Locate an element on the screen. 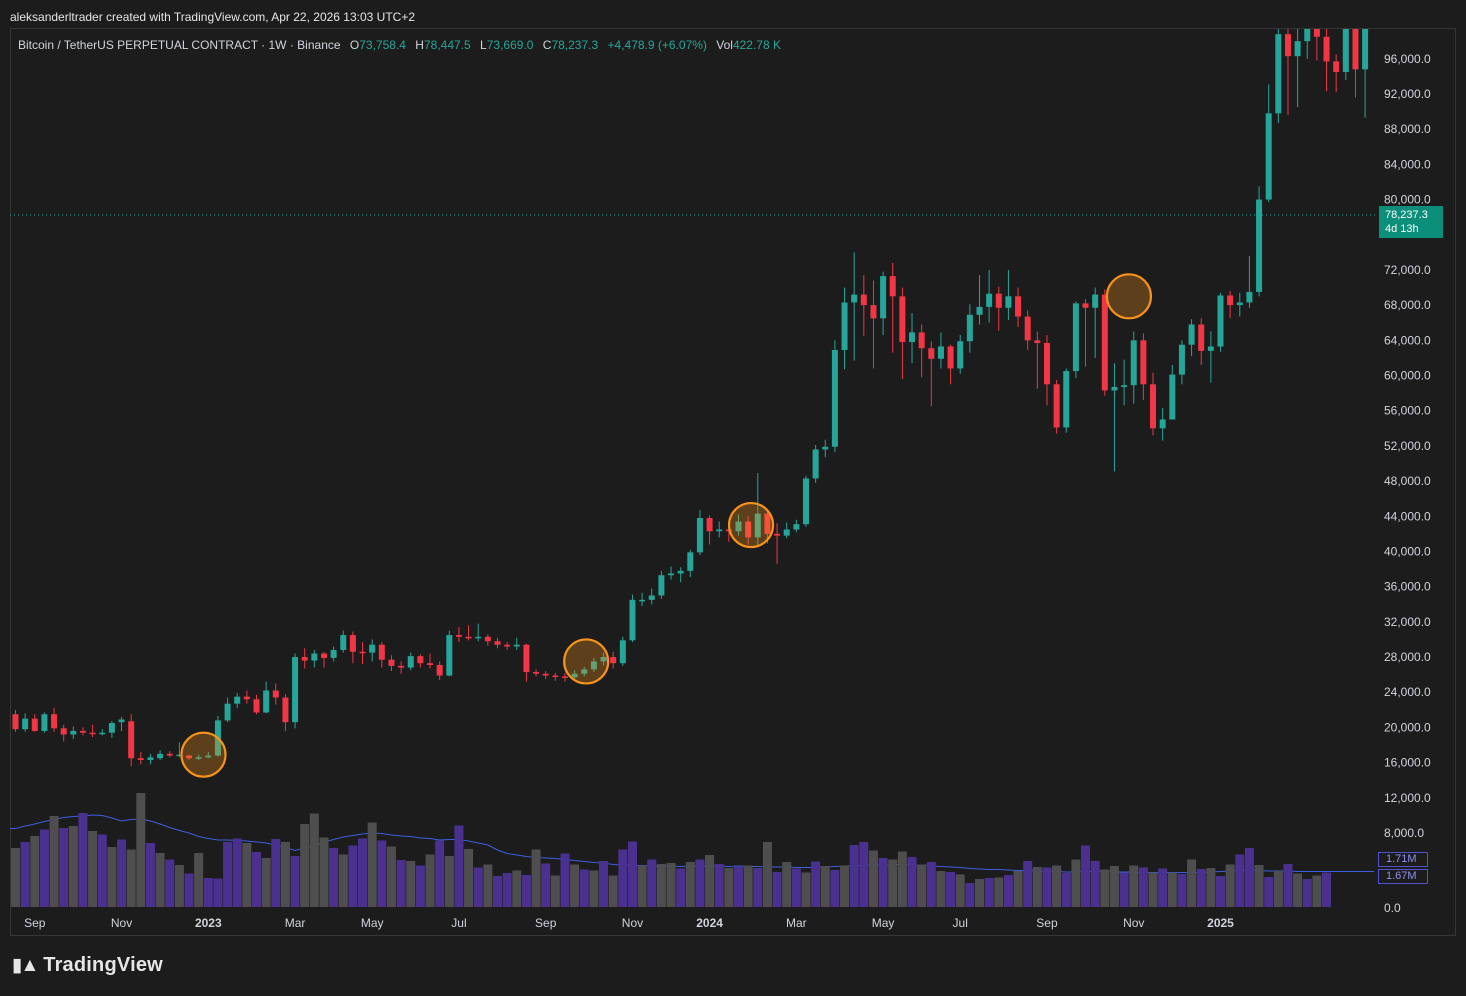 The height and width of the screenshot is (996, 1466). tradingview-logo-icon: ▮▲ is located at coordinates (25, 965).